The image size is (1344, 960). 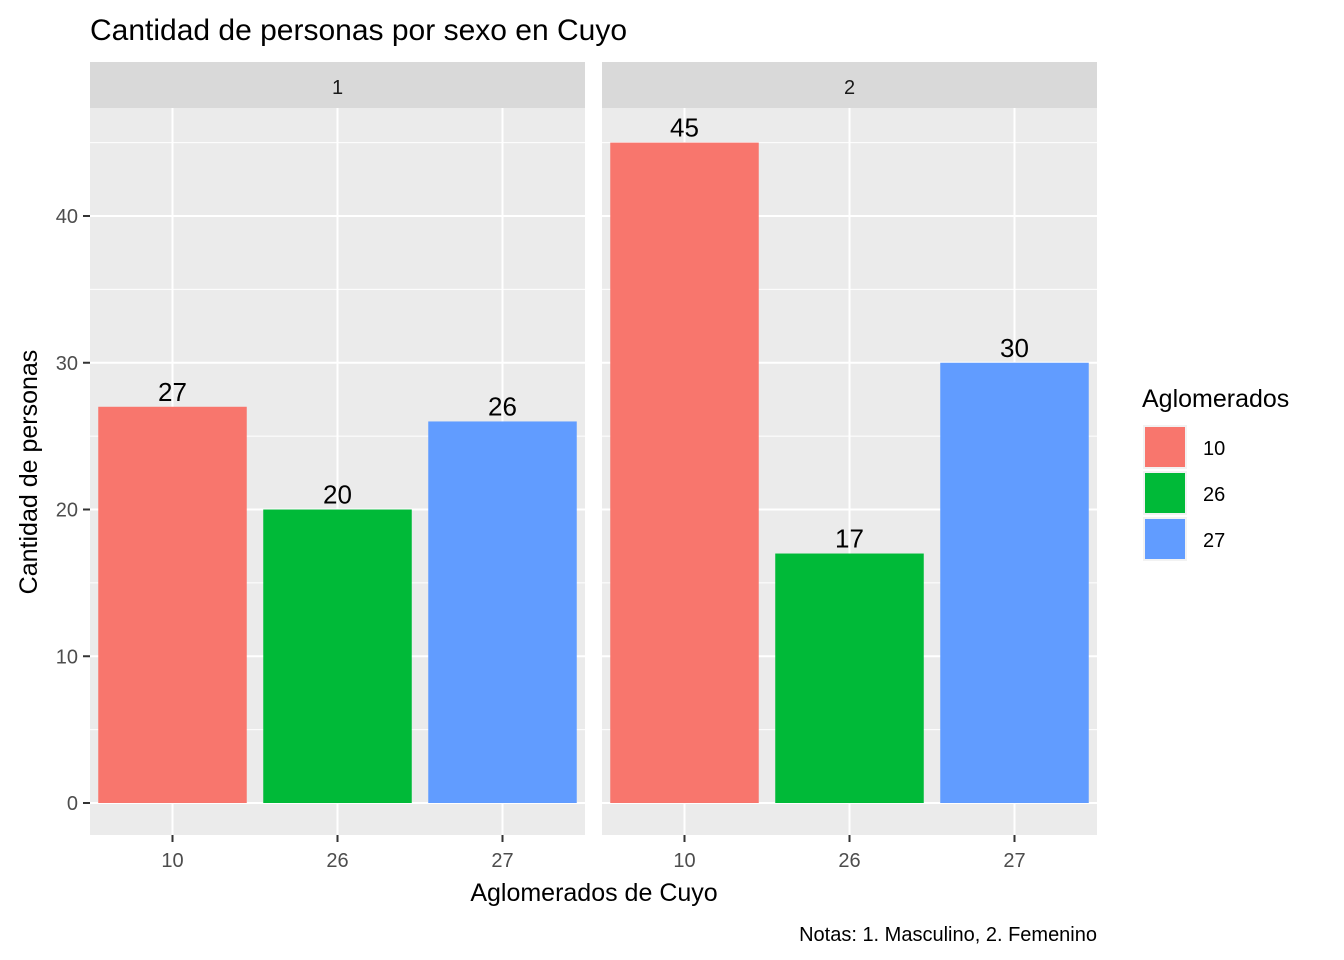 I want to click on y-axis: 0 10 20 30 40, so click(x=73, y=510).